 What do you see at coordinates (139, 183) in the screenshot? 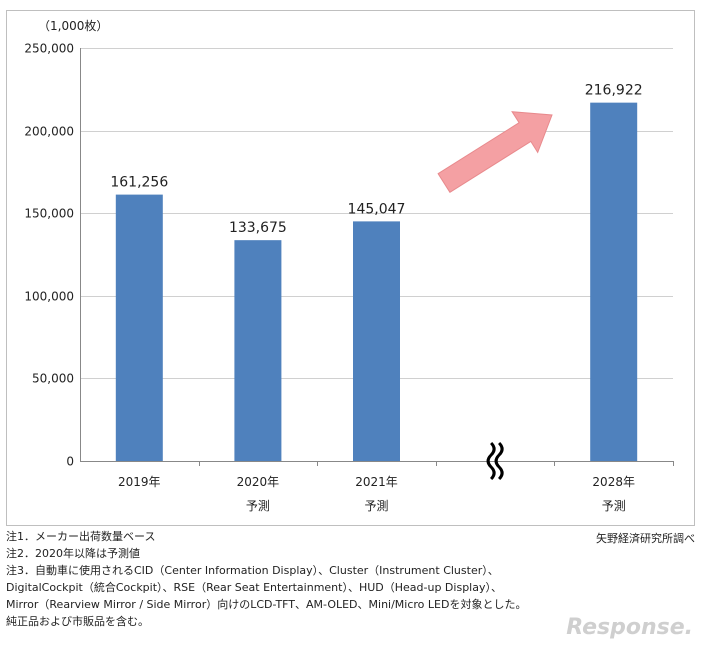
I see `data-label: 161,256` at bounding box center [139, 183].